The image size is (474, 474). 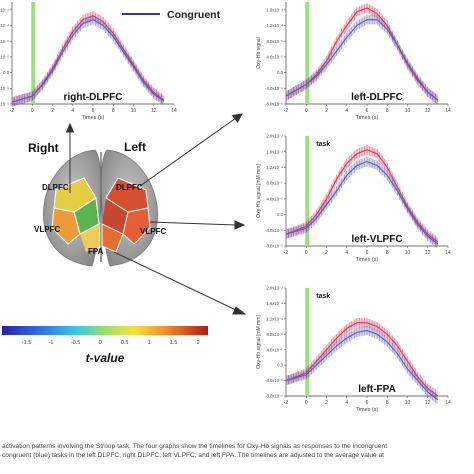 What do you see at coordinates (75, 343) in the screenshot?
I see `colorbar-tick-2: -0.5` at bounding box center [75, 343].